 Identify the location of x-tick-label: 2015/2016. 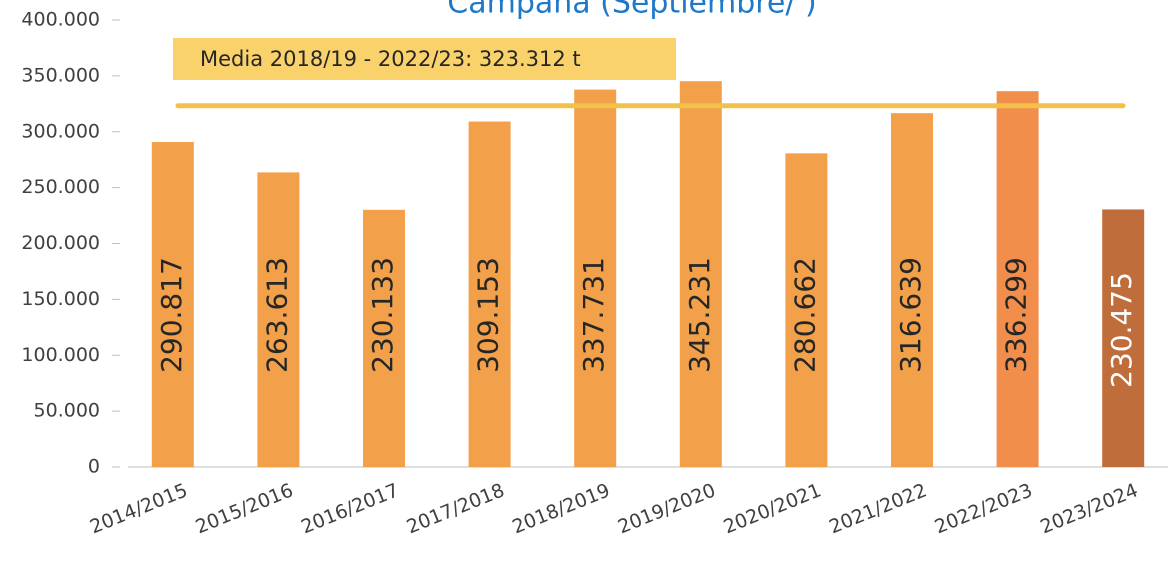
(244, 508).